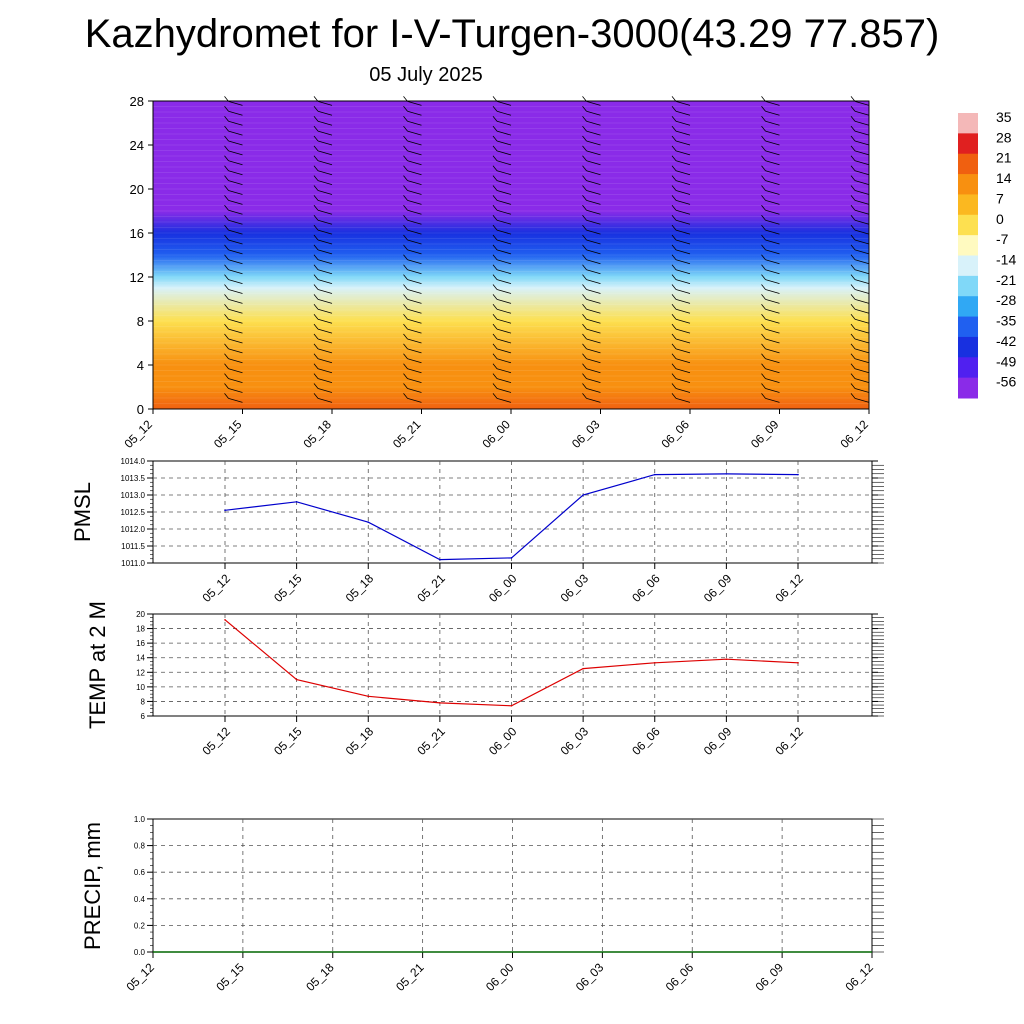 Image resolution: width=1024 pixels, height=1024 pixels. I want to click on y-axis-label: PMSL, so click(82, 512).